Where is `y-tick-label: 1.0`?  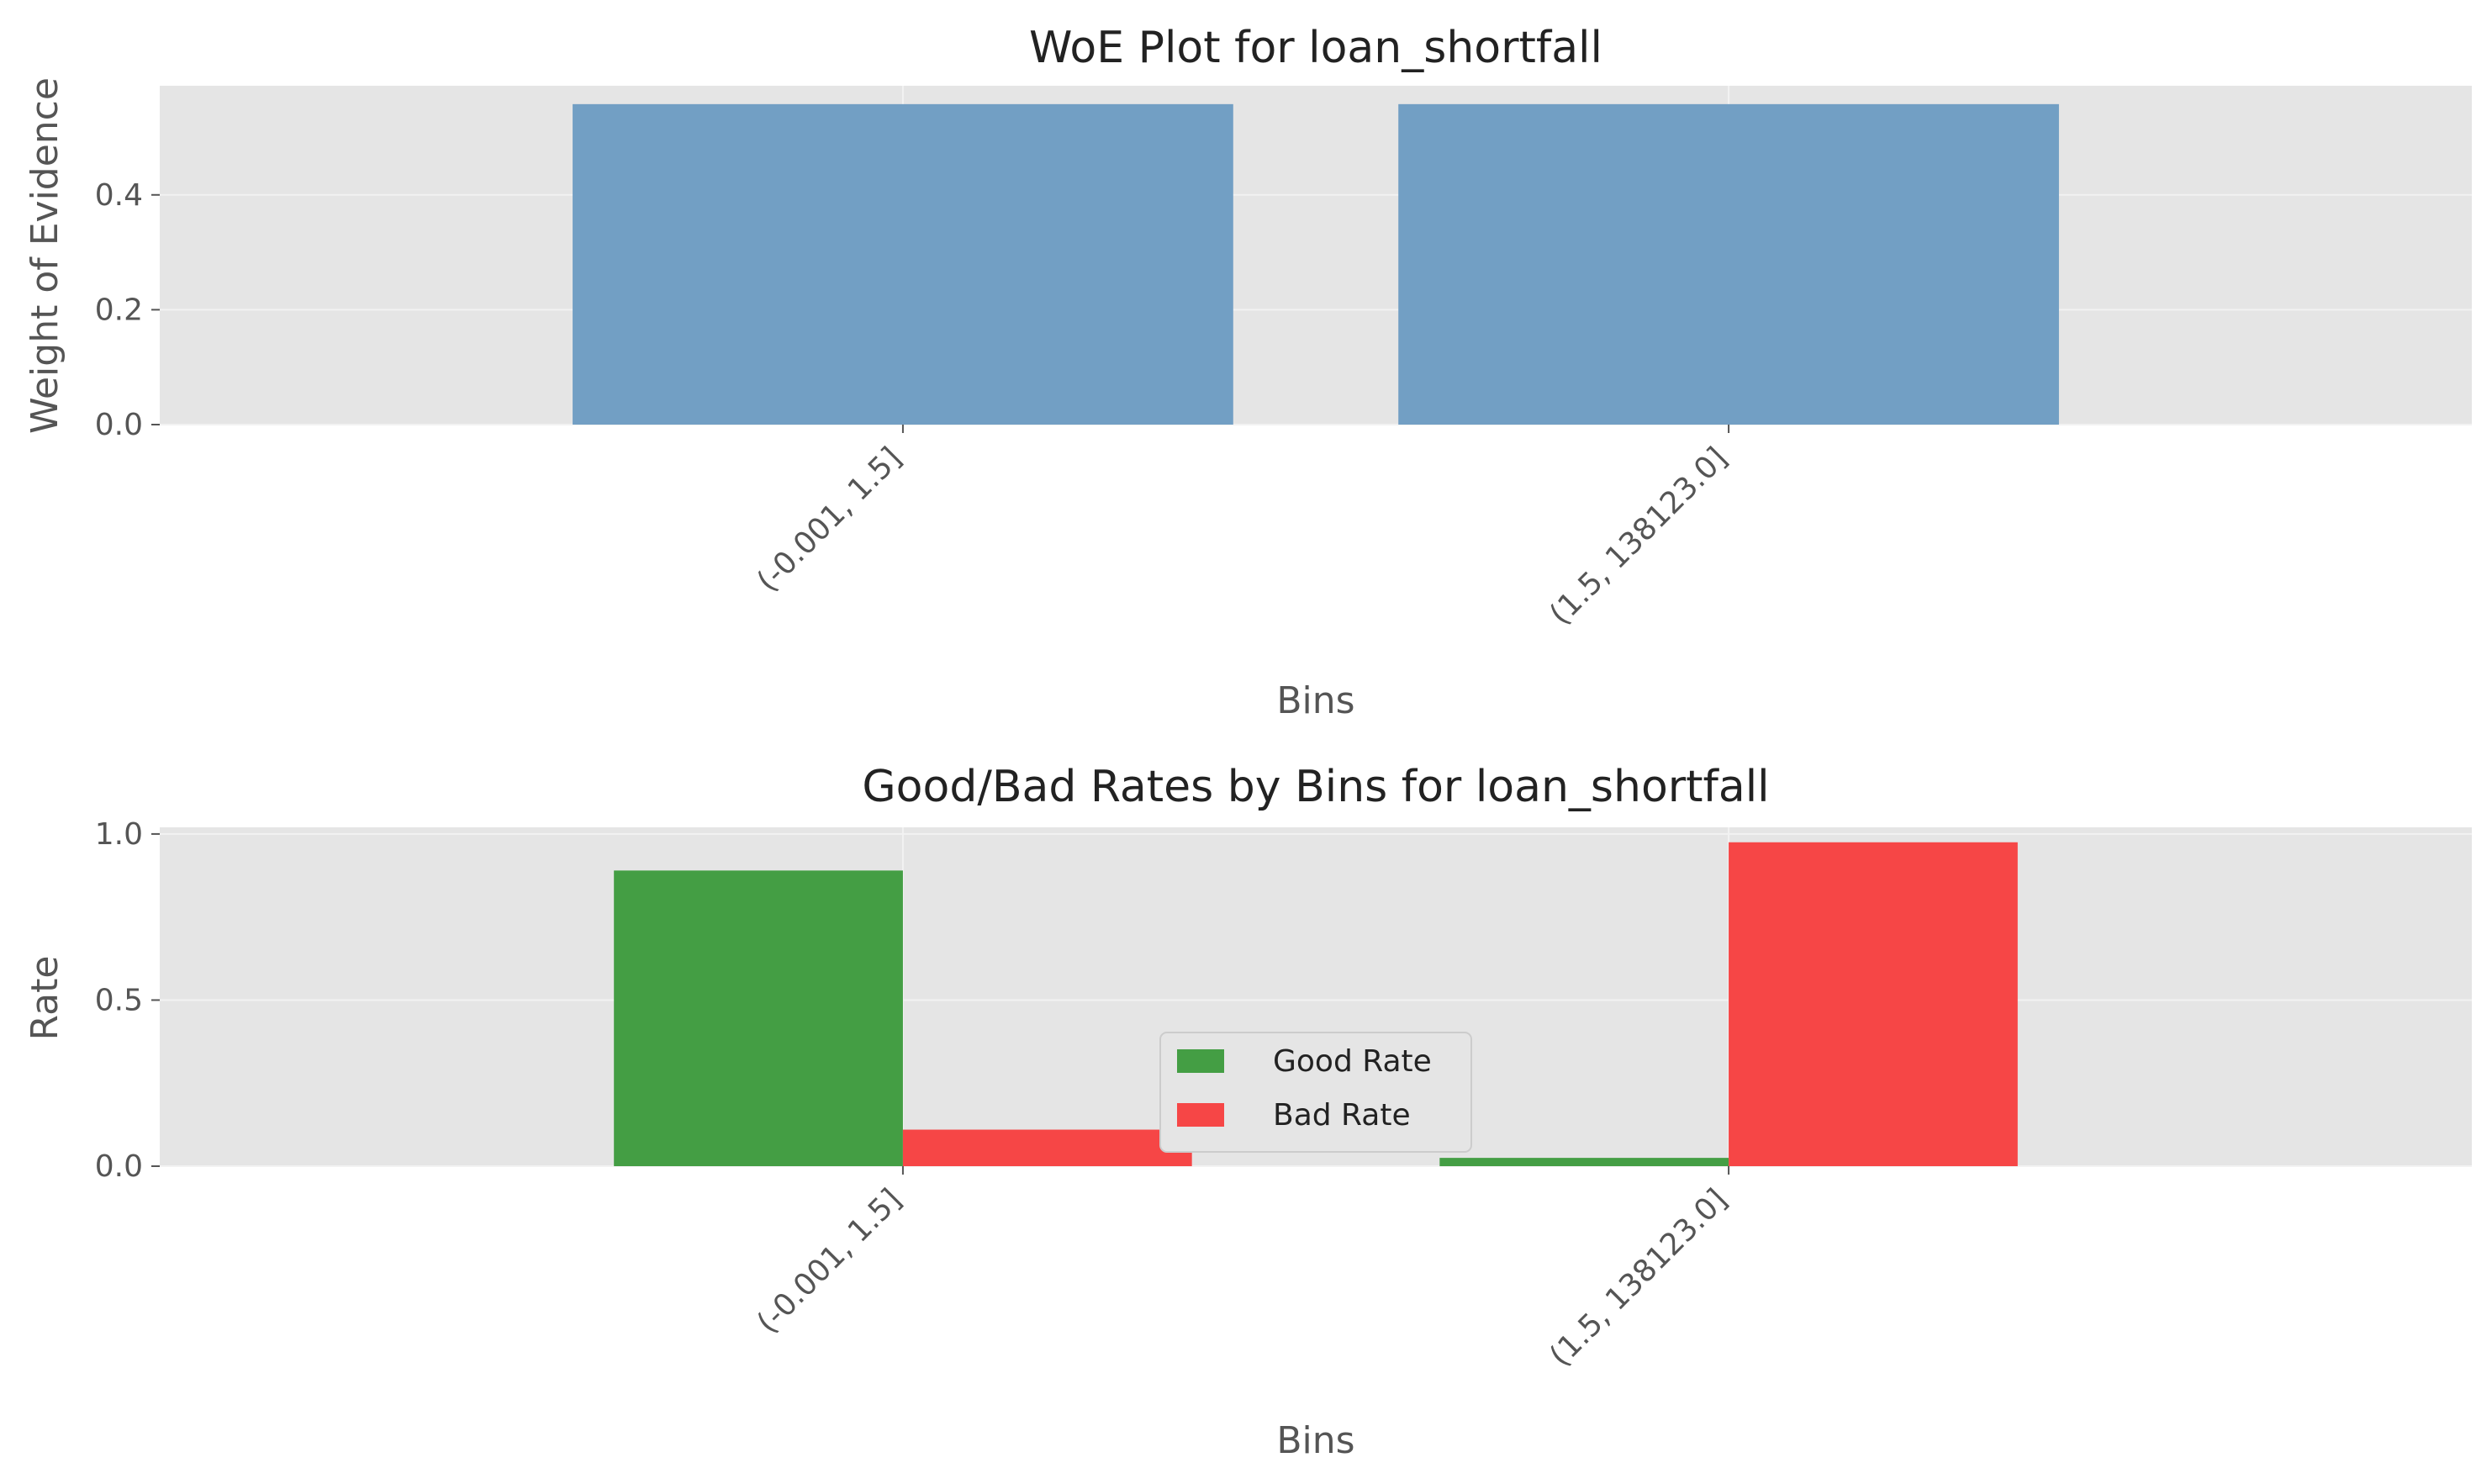
y-tick-label: 1.0 is located at coordinates (119, 834).